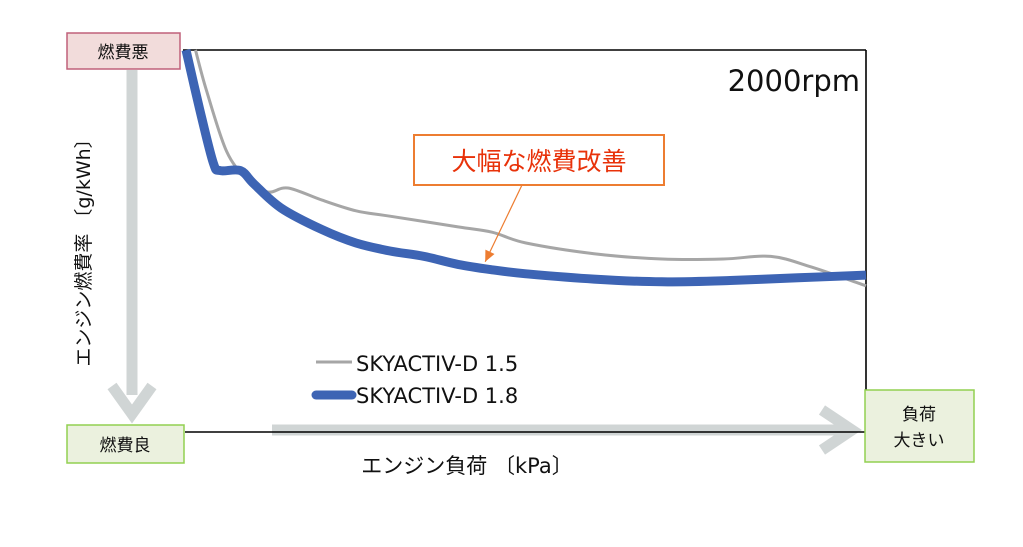 Image resolution: width=1023 pixels, height=547 pixels. I want to click on better-fuel-box-bg, so click(125, 444).